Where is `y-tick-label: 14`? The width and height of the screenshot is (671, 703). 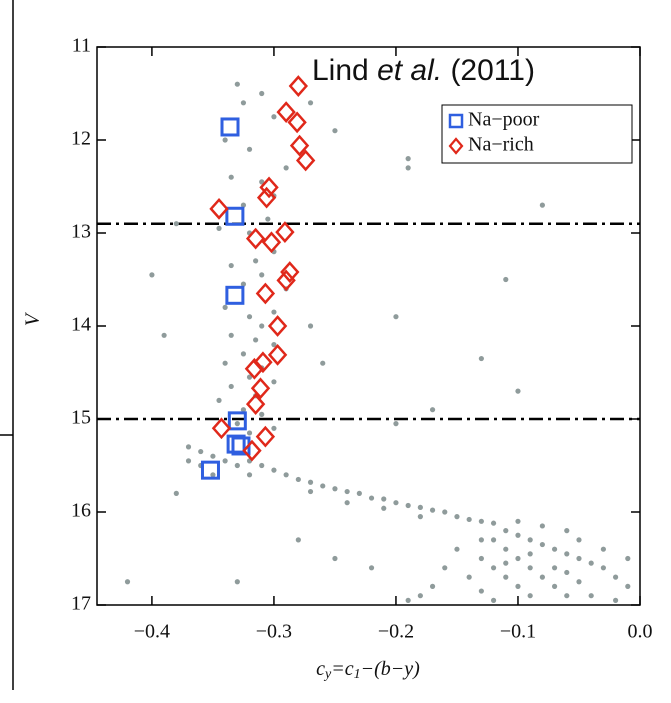
y-tick-label: 14 is located at coordinates (81, 325).